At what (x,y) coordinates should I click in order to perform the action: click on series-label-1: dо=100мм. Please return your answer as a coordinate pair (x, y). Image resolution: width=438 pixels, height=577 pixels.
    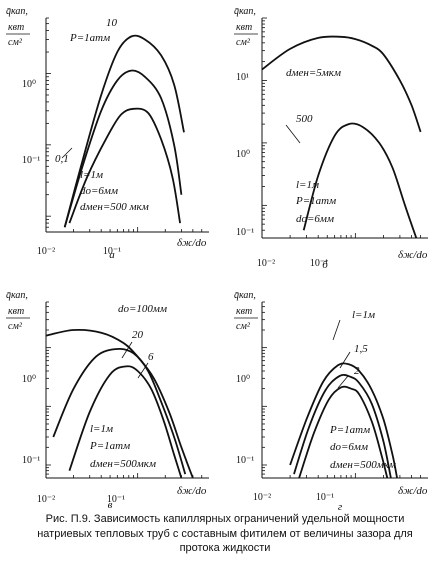
    Looking at the image, I should click on (142, 309).